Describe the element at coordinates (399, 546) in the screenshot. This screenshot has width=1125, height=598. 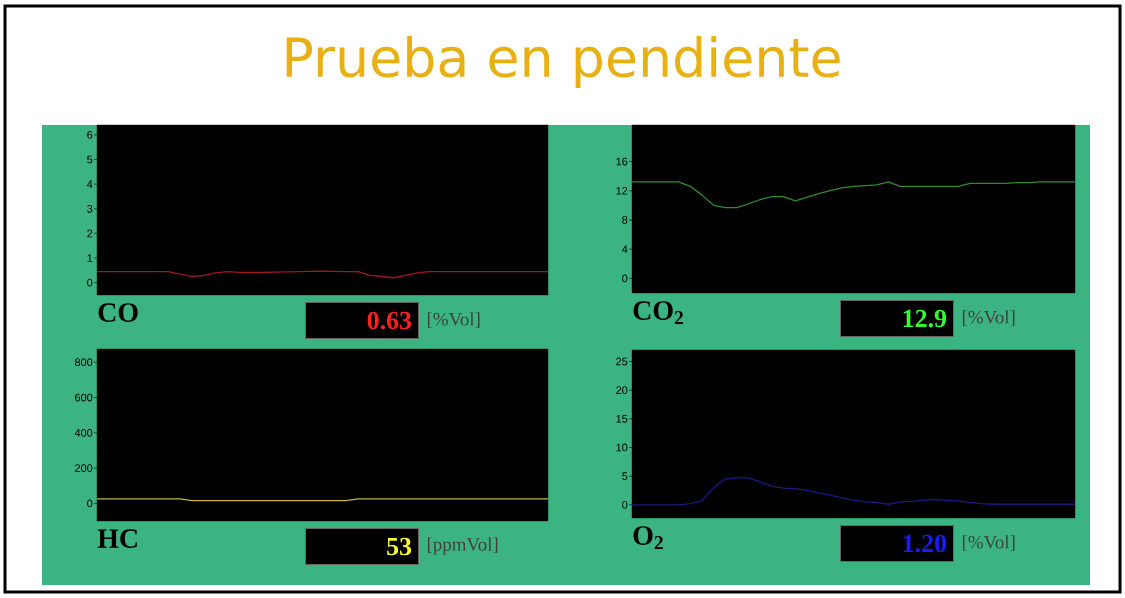
I see `text: 53` at that location.